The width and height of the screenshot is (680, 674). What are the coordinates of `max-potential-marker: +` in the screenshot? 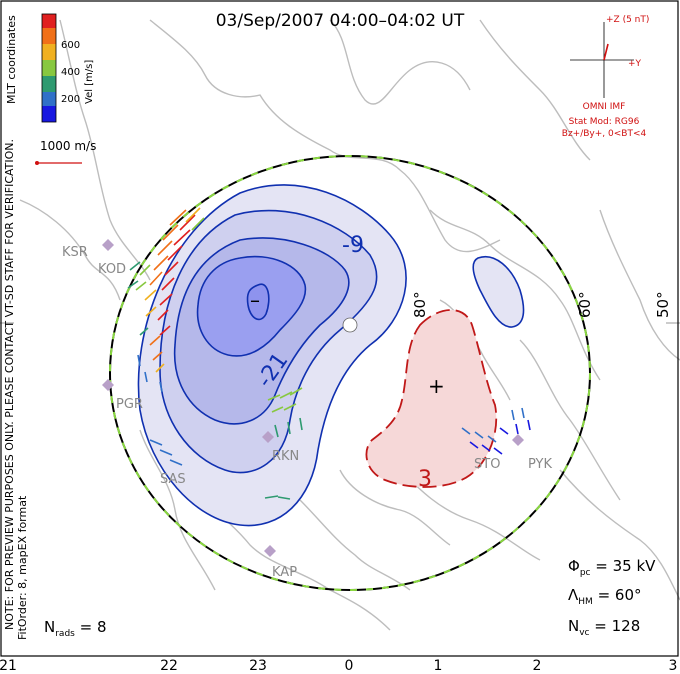 It's located at (436, 386).